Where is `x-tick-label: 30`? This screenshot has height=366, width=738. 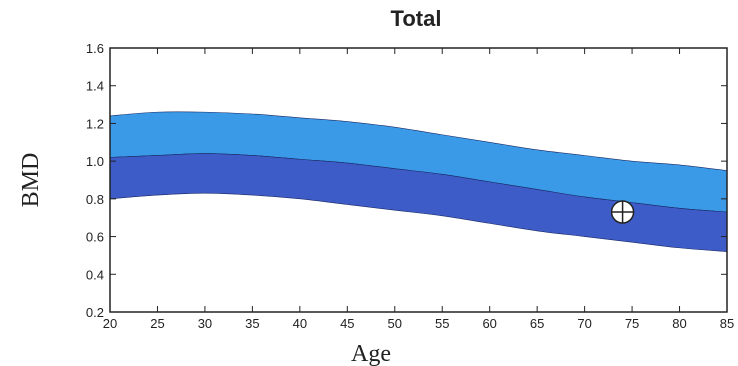
x-tick-label: 30 is located at coordinates (205, 323).